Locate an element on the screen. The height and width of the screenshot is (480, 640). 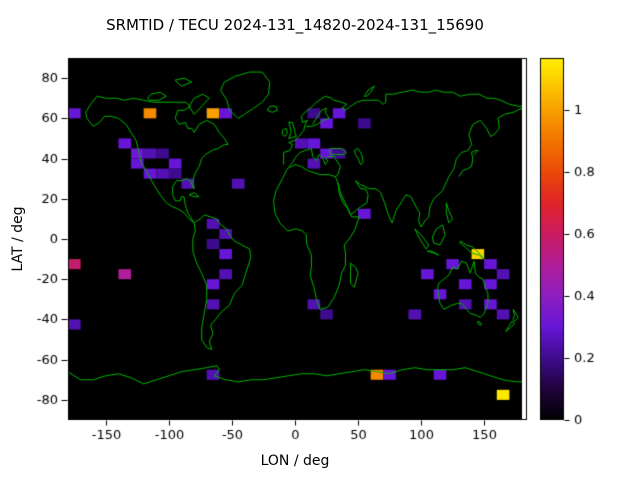
y-axis-label: LAT / deg is located at coordinates (18, 239).